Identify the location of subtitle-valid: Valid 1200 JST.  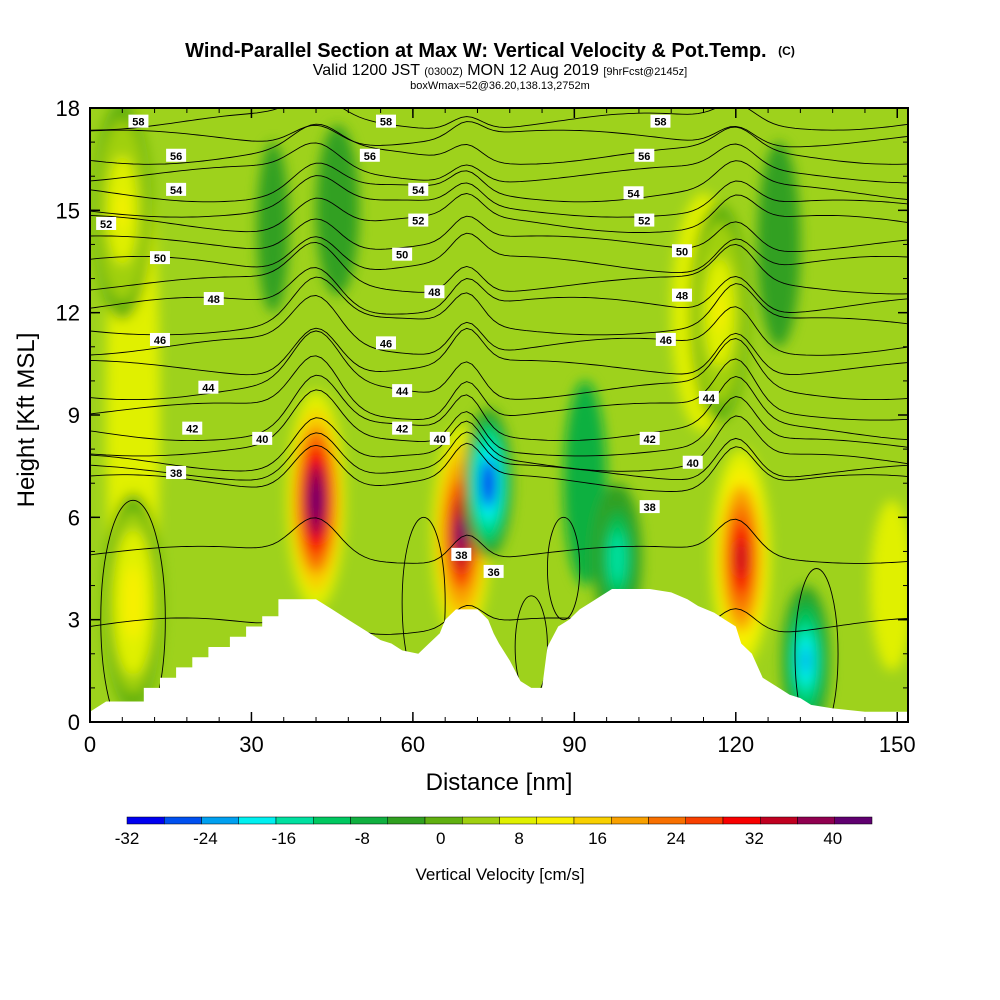
(367, 70).